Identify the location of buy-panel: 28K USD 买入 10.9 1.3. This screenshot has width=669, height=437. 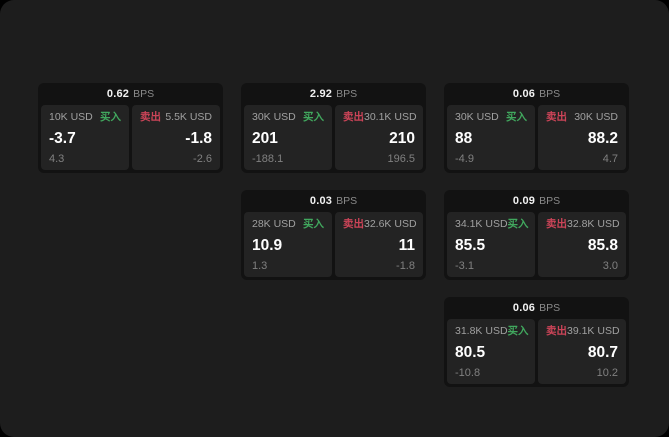
(288, 244).